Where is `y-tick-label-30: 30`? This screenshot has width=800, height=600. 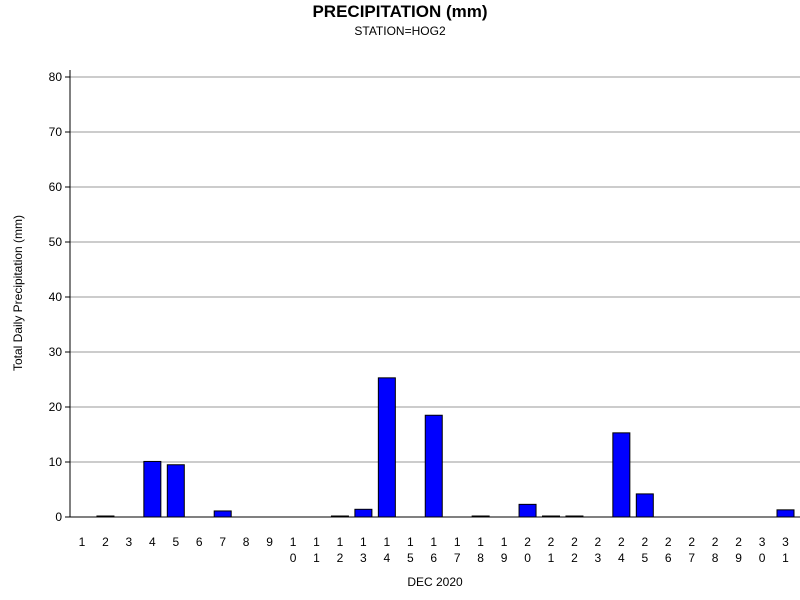 y-tick-label-30: 30 is located at coordinates (56, 352).